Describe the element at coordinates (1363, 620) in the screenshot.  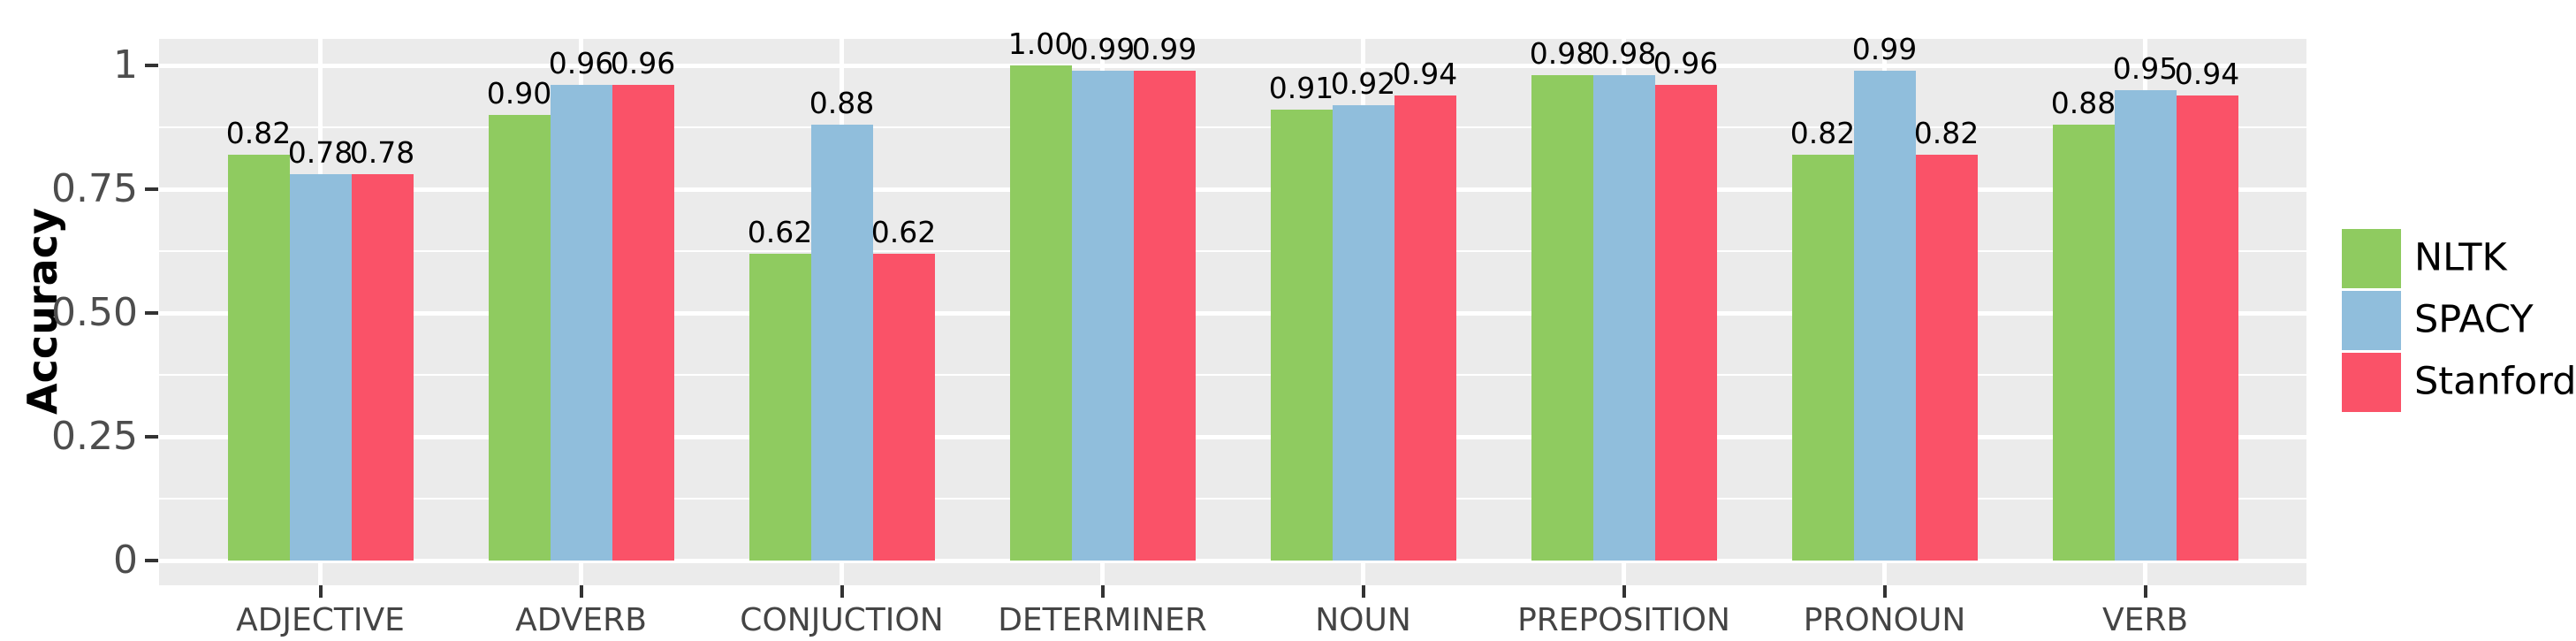
I see `x-tick-label: NOUN` at that location.